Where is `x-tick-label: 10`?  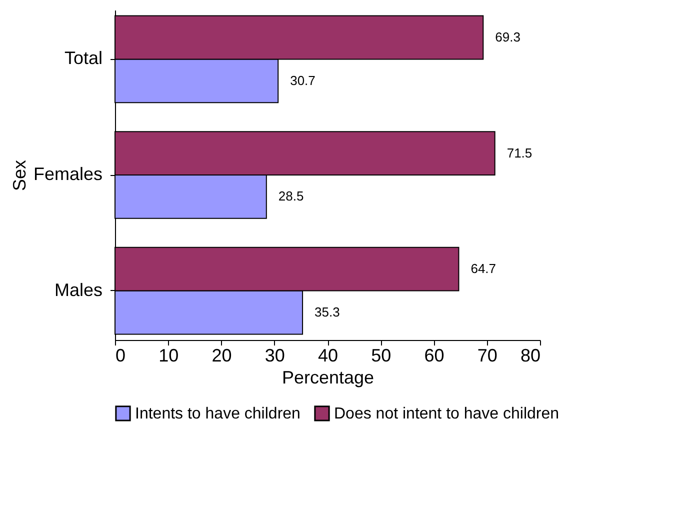
x-tick-label: 10 is located at coordinates (168, 356).